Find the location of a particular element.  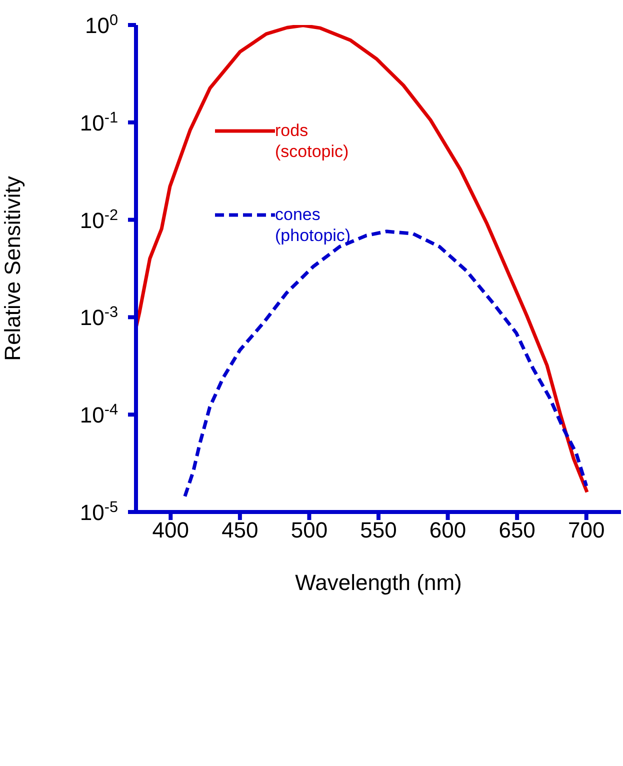

x-tick-label: 550 is located at coordinates (378, 530).